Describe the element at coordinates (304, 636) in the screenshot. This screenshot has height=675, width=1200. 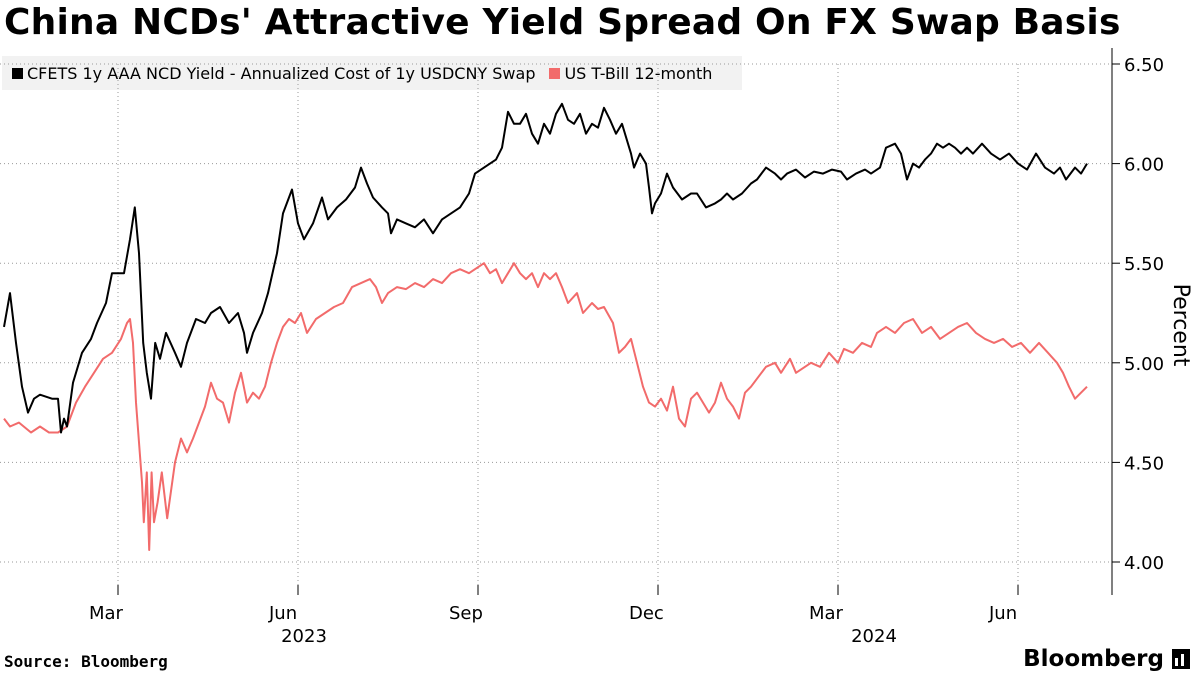
I see `x-year-label: 2023` at that location.